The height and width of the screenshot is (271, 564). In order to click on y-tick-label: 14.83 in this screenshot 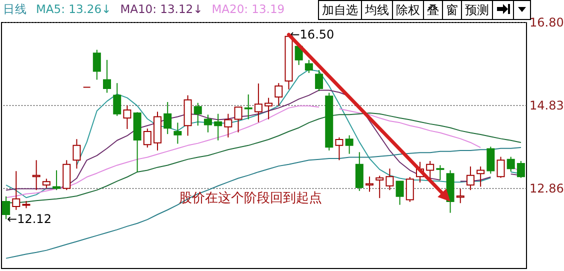, I will do `click(547, 105)`.